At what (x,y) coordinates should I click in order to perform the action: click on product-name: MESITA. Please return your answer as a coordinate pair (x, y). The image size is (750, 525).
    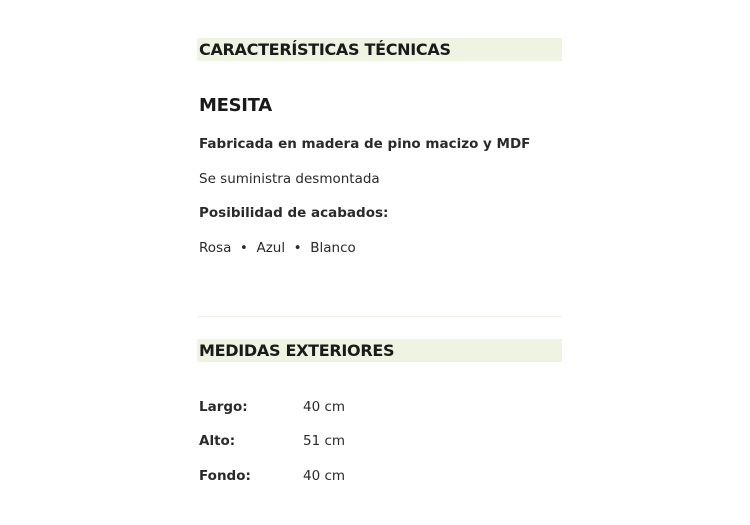
    Looking at the image, I should click on (235, 105).